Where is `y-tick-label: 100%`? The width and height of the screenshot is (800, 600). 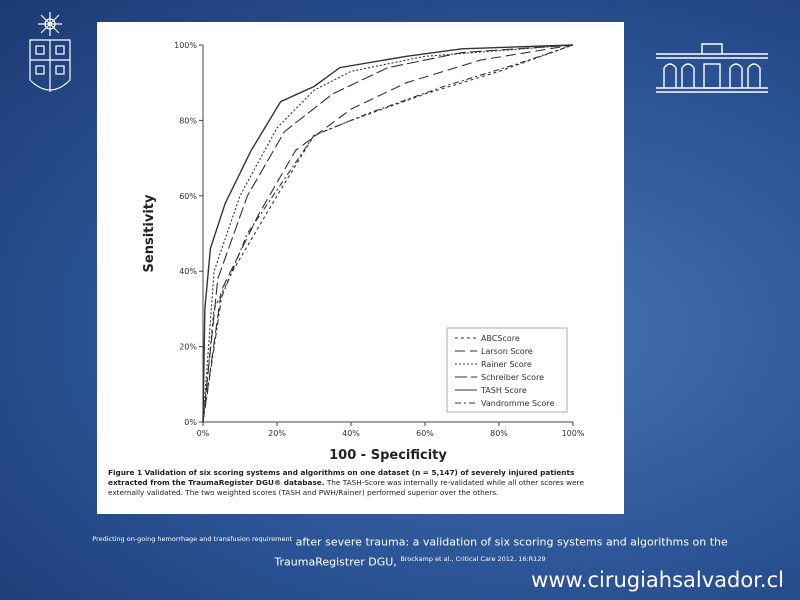
y-tick-label: 100% is located at coordinates (185, 45).